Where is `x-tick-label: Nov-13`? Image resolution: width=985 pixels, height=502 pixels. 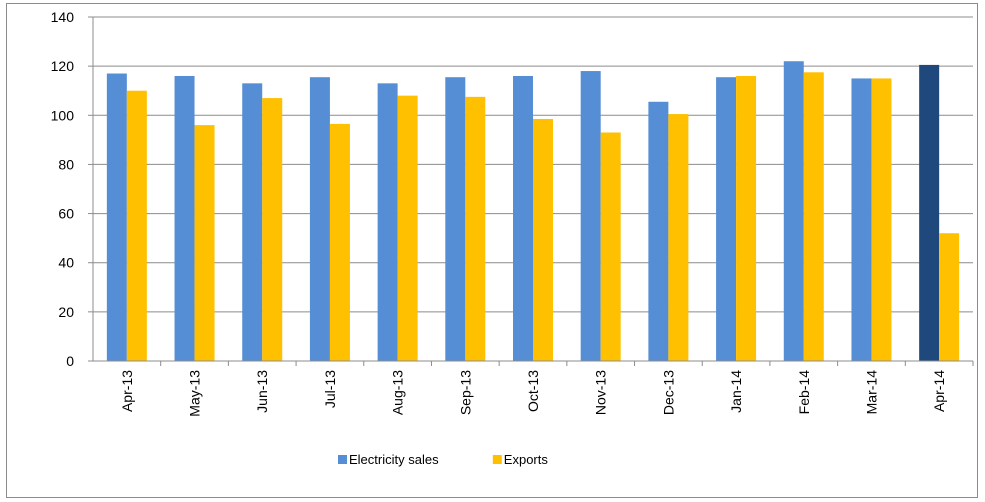
x-tick-label: Nov-13 is located at coordinates (601, 392).